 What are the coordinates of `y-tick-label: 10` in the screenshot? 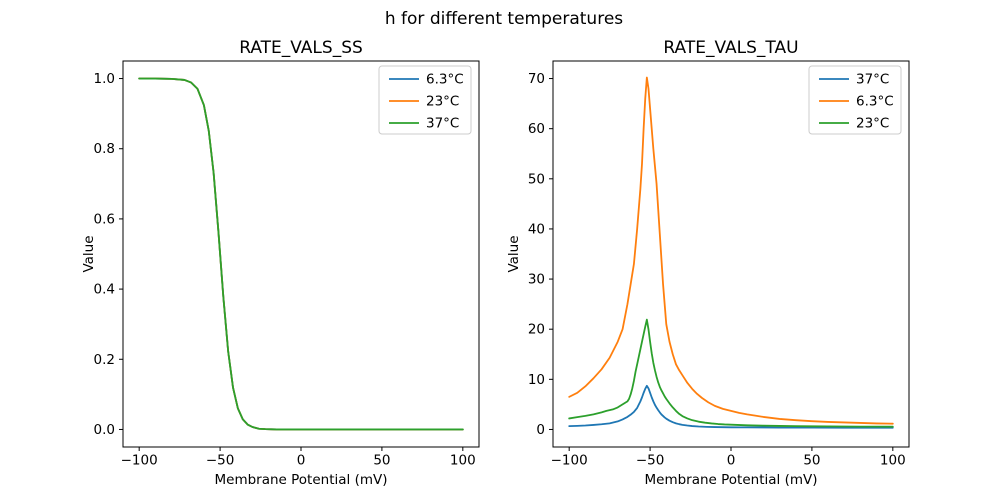 It's located at (536, 380).